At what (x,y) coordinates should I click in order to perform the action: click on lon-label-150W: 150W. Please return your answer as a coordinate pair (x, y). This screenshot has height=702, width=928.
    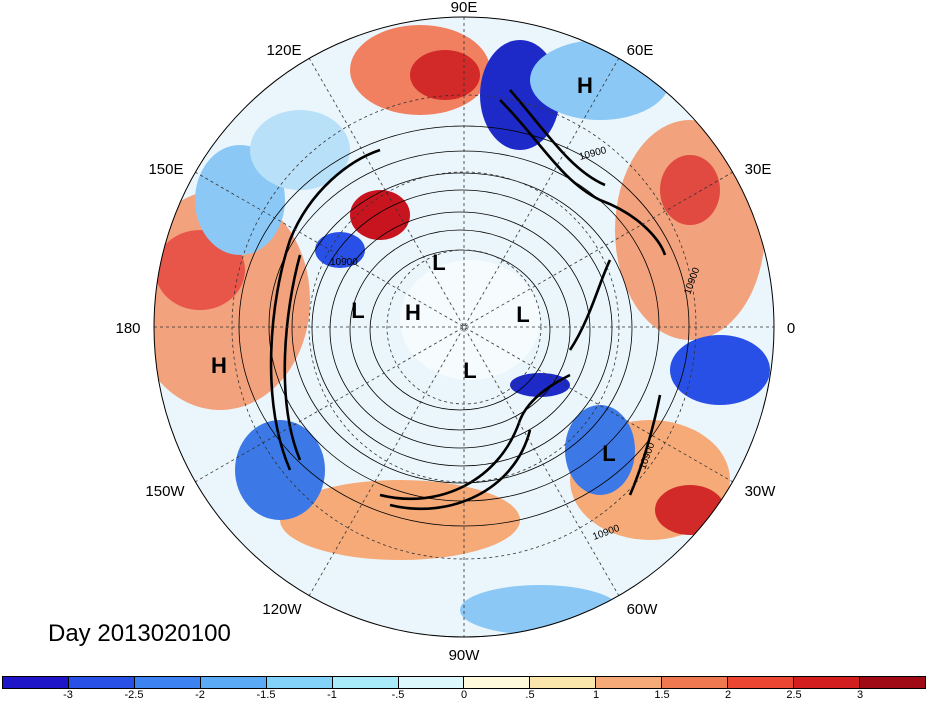
    Looking at the image, I should click on (165, 491).